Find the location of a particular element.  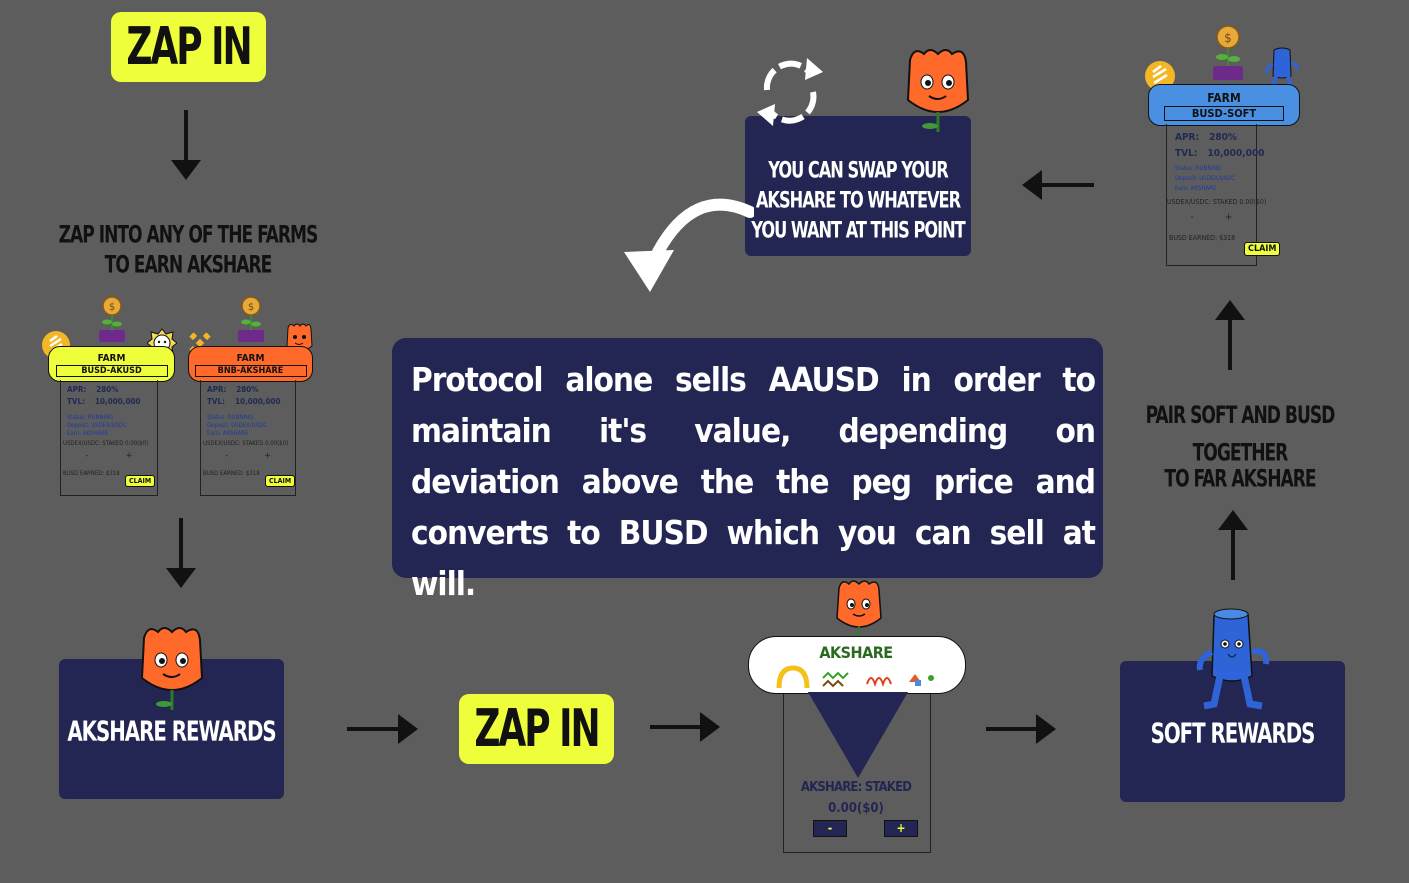

swap-refresh-icon is located at coordinates (790, 92).